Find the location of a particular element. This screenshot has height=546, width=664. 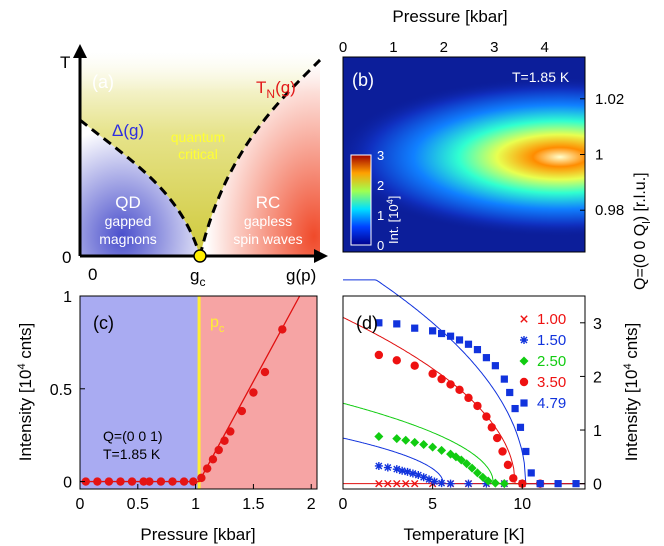

panel-c-y-label: Intensity [104 cnts] is located at coordinates (25, 392).